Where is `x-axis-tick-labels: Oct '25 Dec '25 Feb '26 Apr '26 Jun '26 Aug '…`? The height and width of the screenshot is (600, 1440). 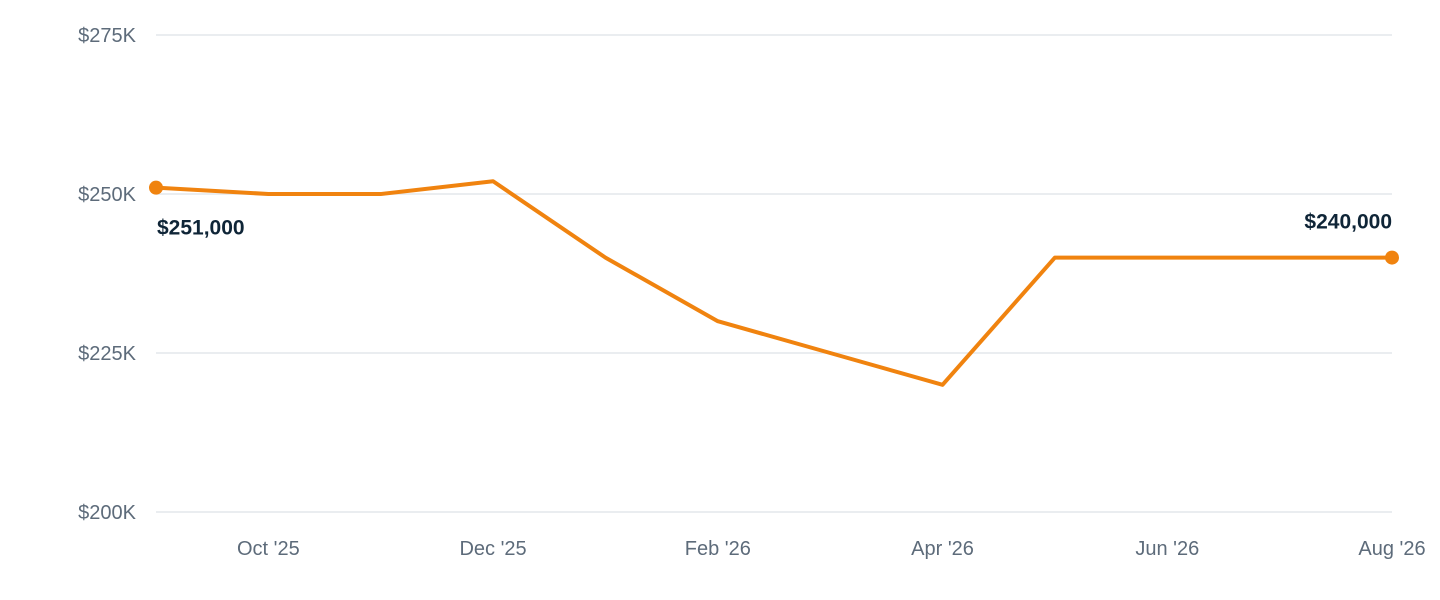 x-axis-tick-labels: Oct '25 Dec '25 Feb '26 Apr '26 Jun '26 Aug '… is located at coordinates (831, 549).